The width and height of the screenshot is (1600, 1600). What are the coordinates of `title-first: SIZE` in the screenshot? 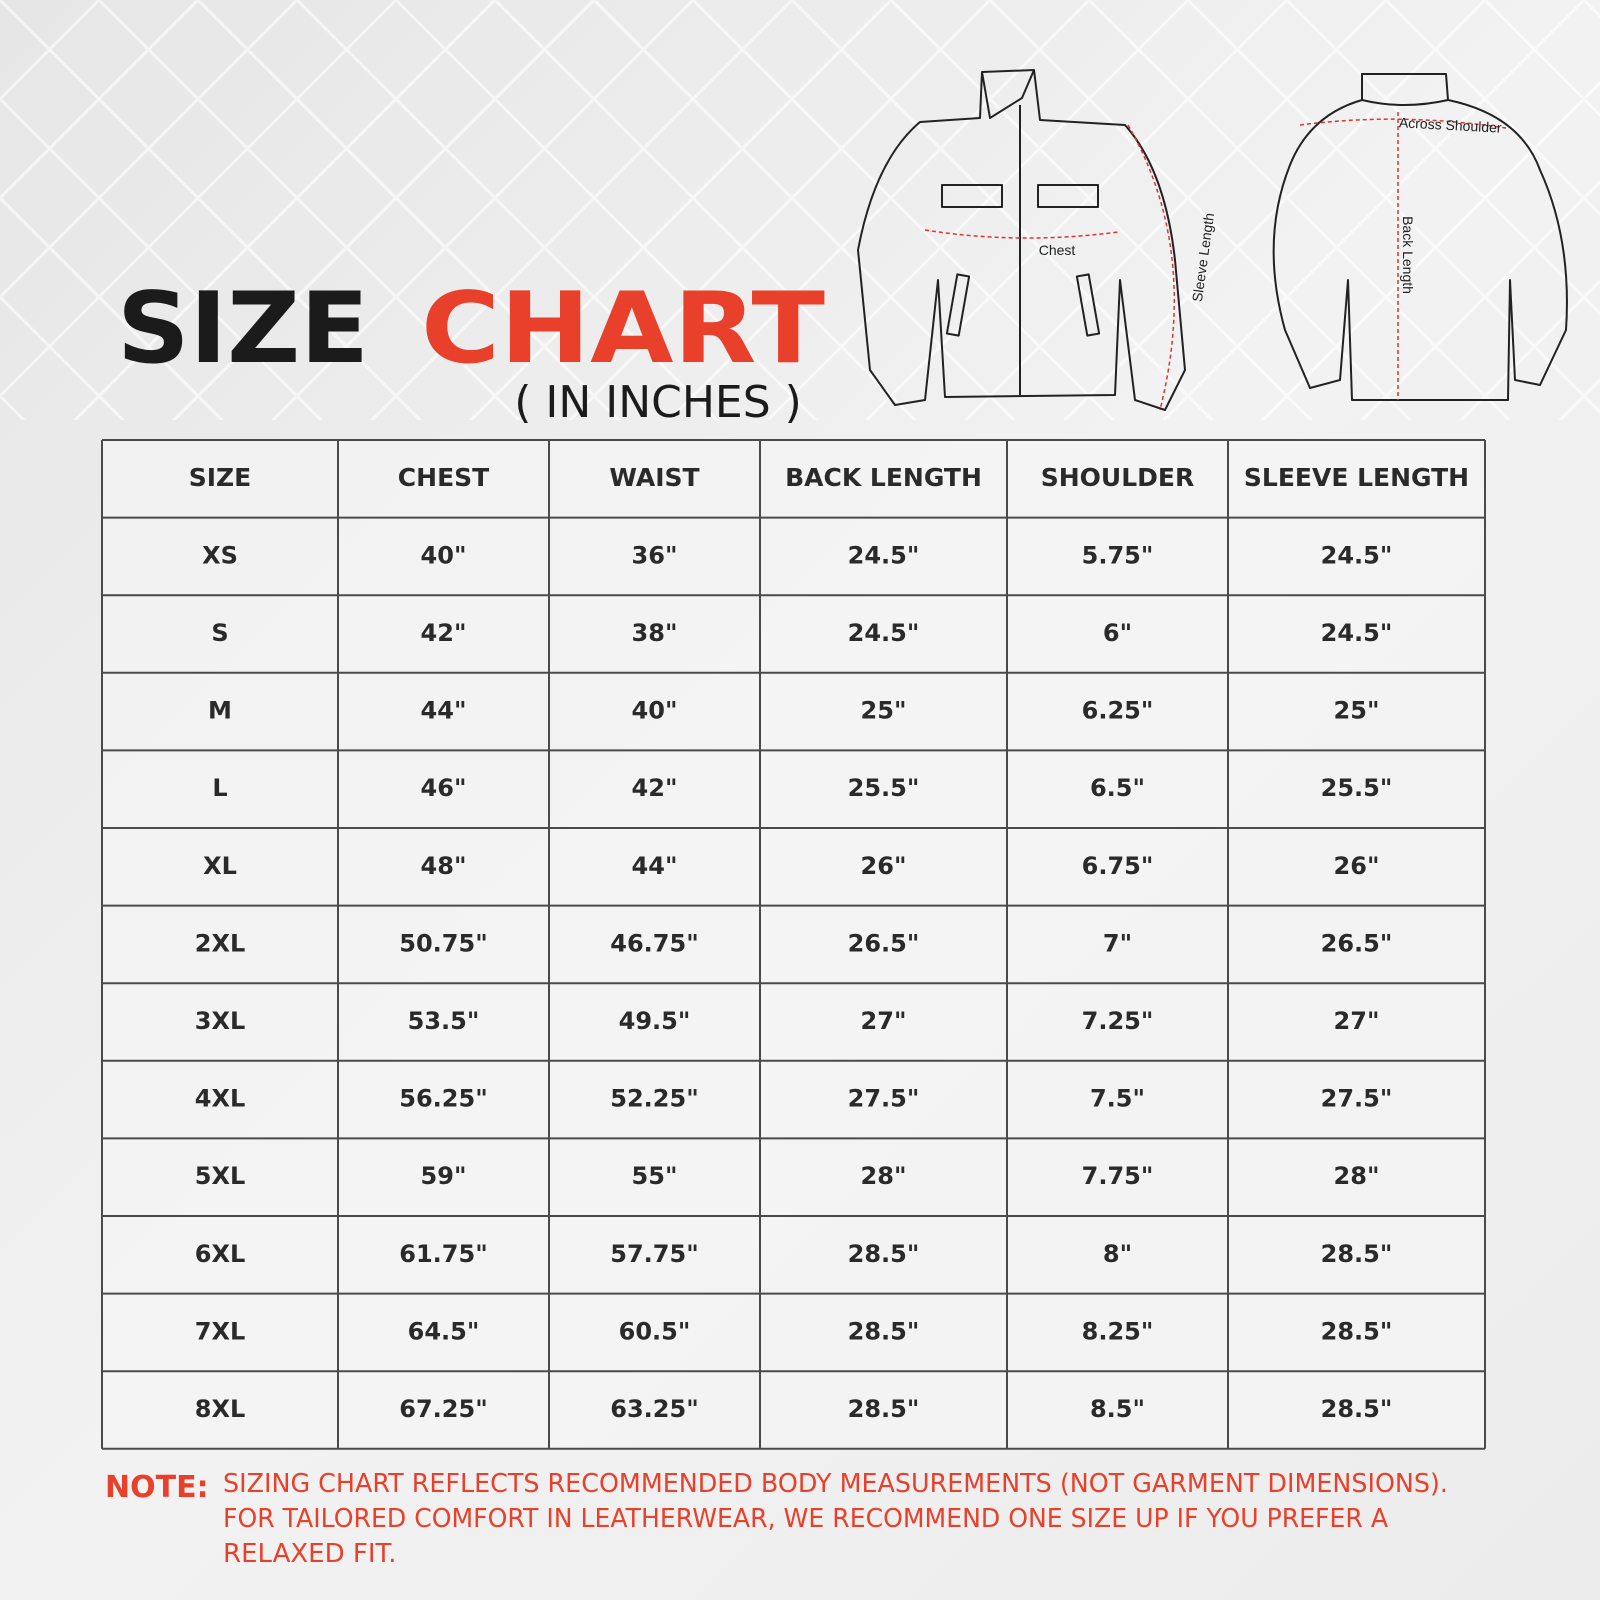 It's located at (243, 329).